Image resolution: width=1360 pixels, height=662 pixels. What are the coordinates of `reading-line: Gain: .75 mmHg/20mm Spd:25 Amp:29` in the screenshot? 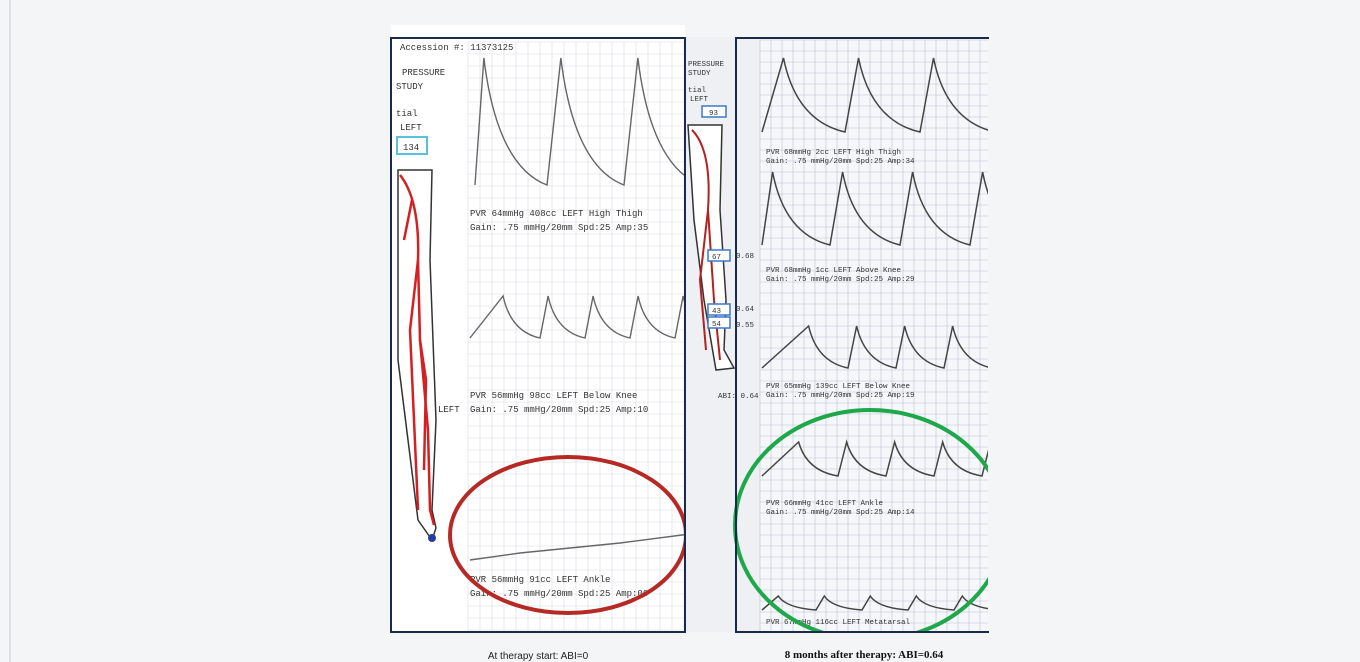 It's located at (840, 280).